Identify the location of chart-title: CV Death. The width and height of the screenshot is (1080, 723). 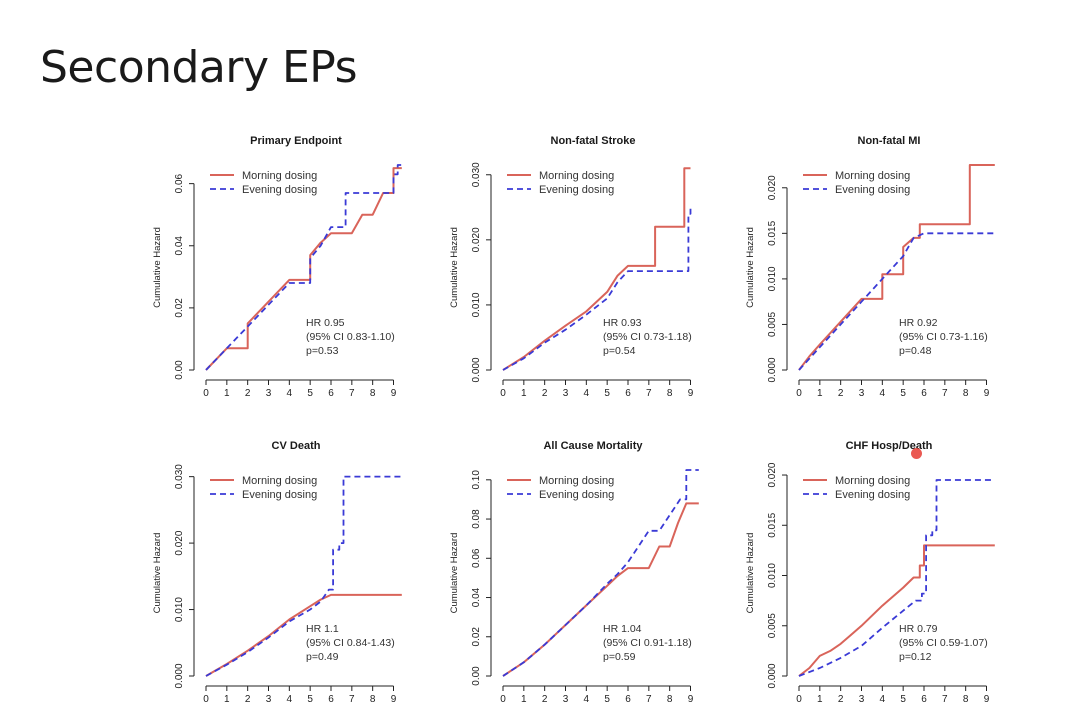
(296, 446).